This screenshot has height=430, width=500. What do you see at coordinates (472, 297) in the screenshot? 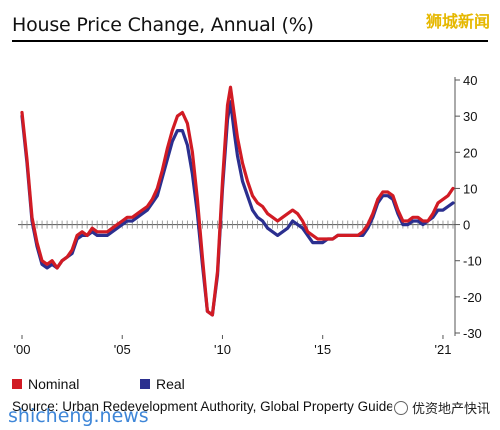
I see `y-tick-label: -20` at bounding box center [472, 297].